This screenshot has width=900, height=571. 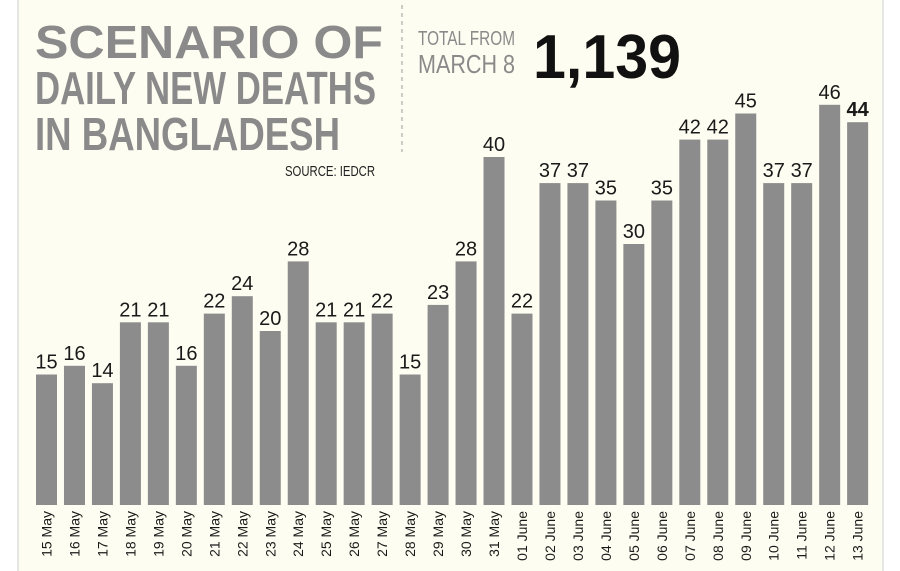 I want to click on x-tick-label: 06 June, so click(x=662, y=536).